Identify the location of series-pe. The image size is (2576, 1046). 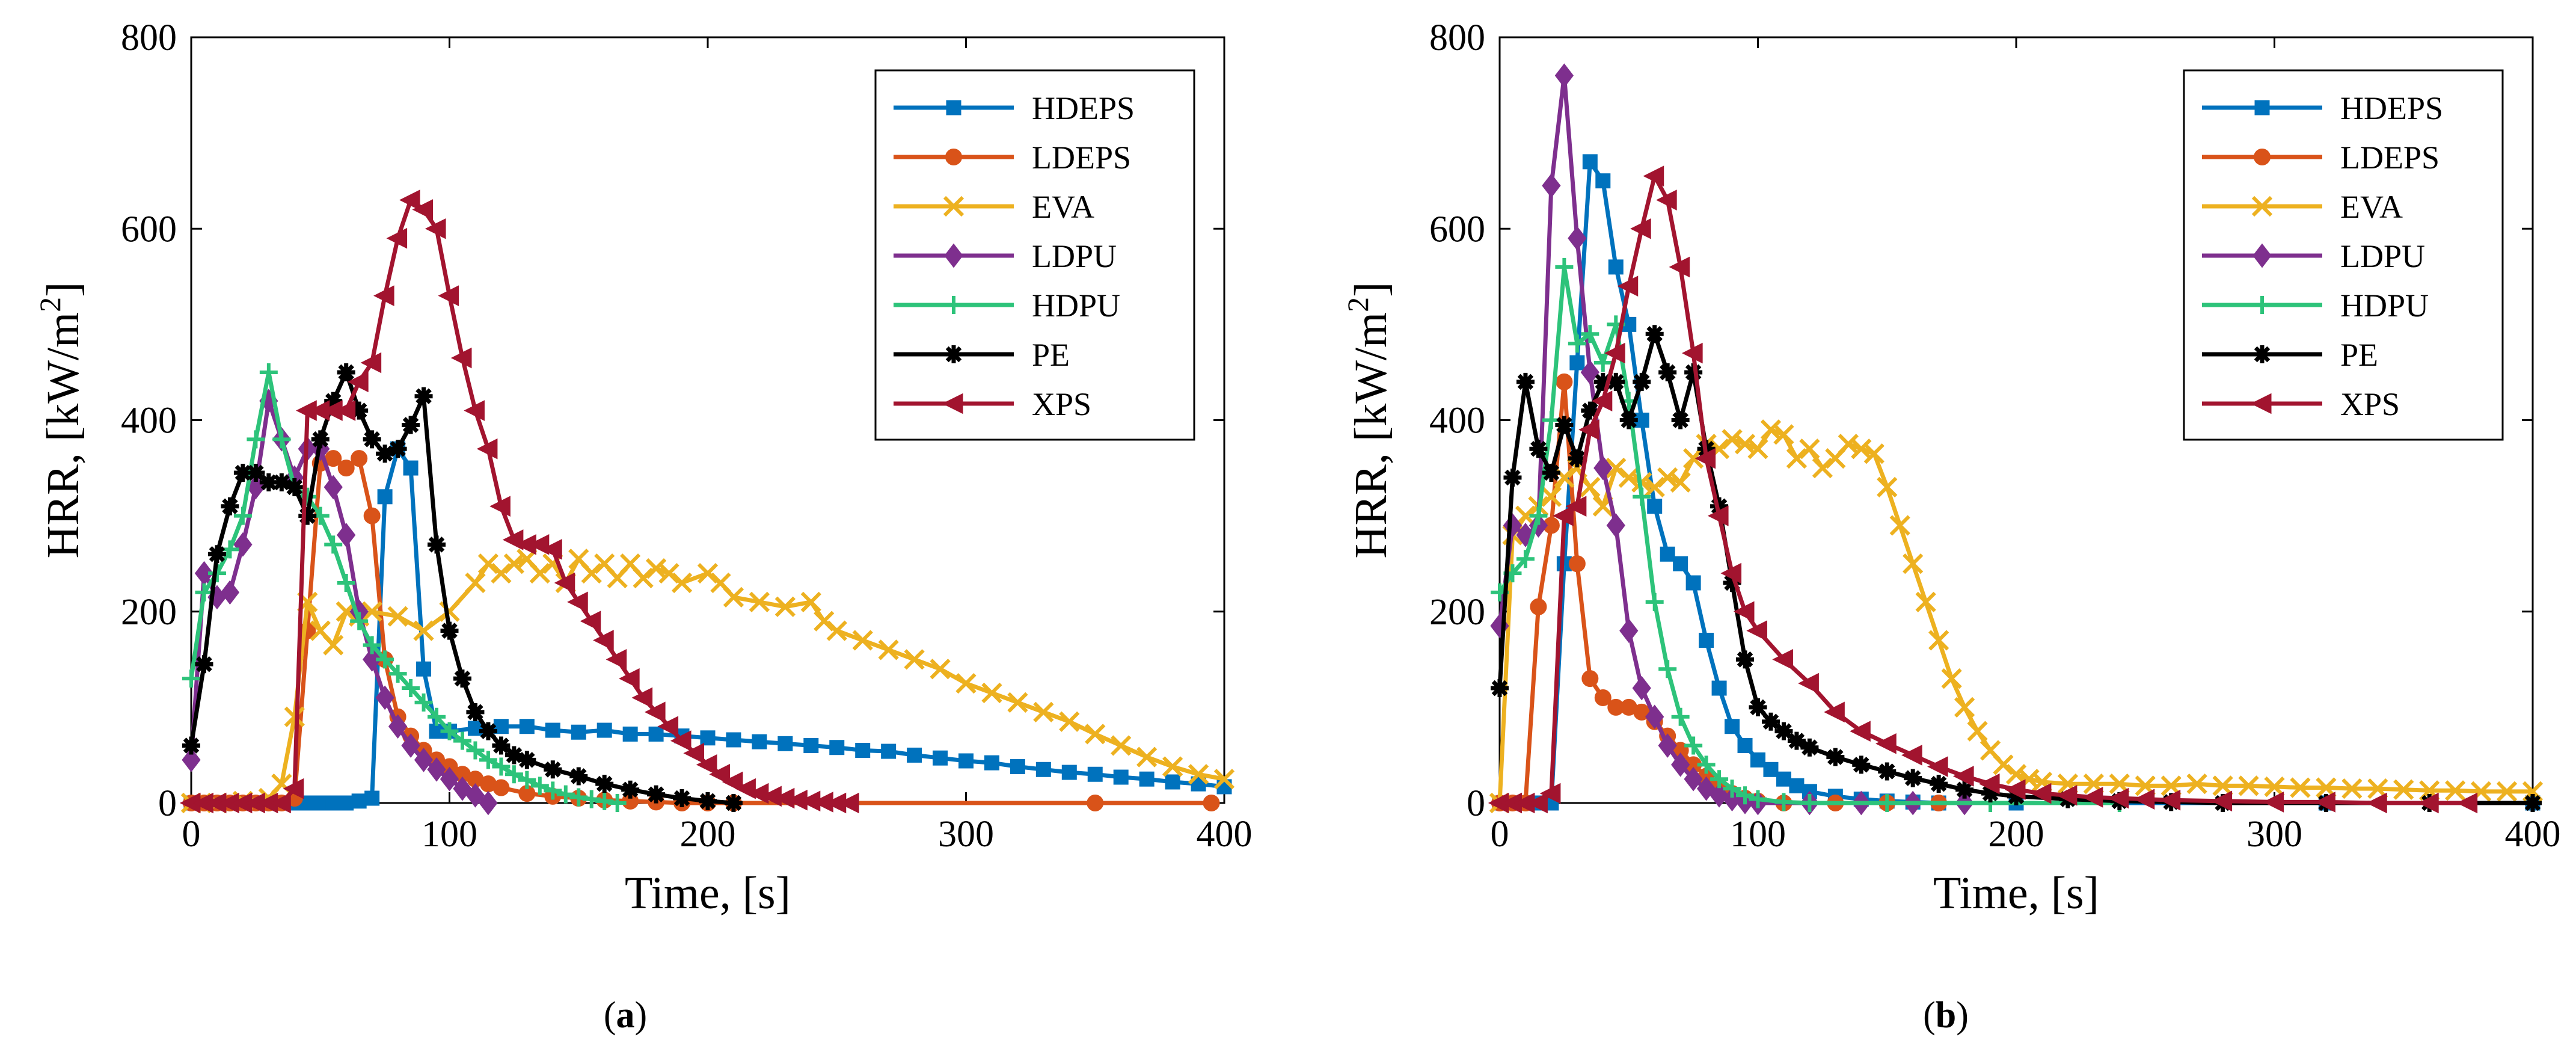
(462, 587).